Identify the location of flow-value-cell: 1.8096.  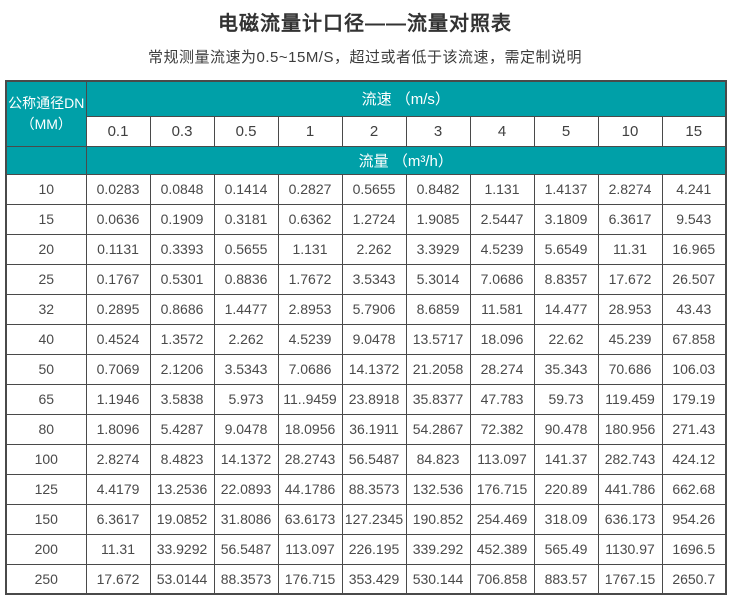
(118, 429).